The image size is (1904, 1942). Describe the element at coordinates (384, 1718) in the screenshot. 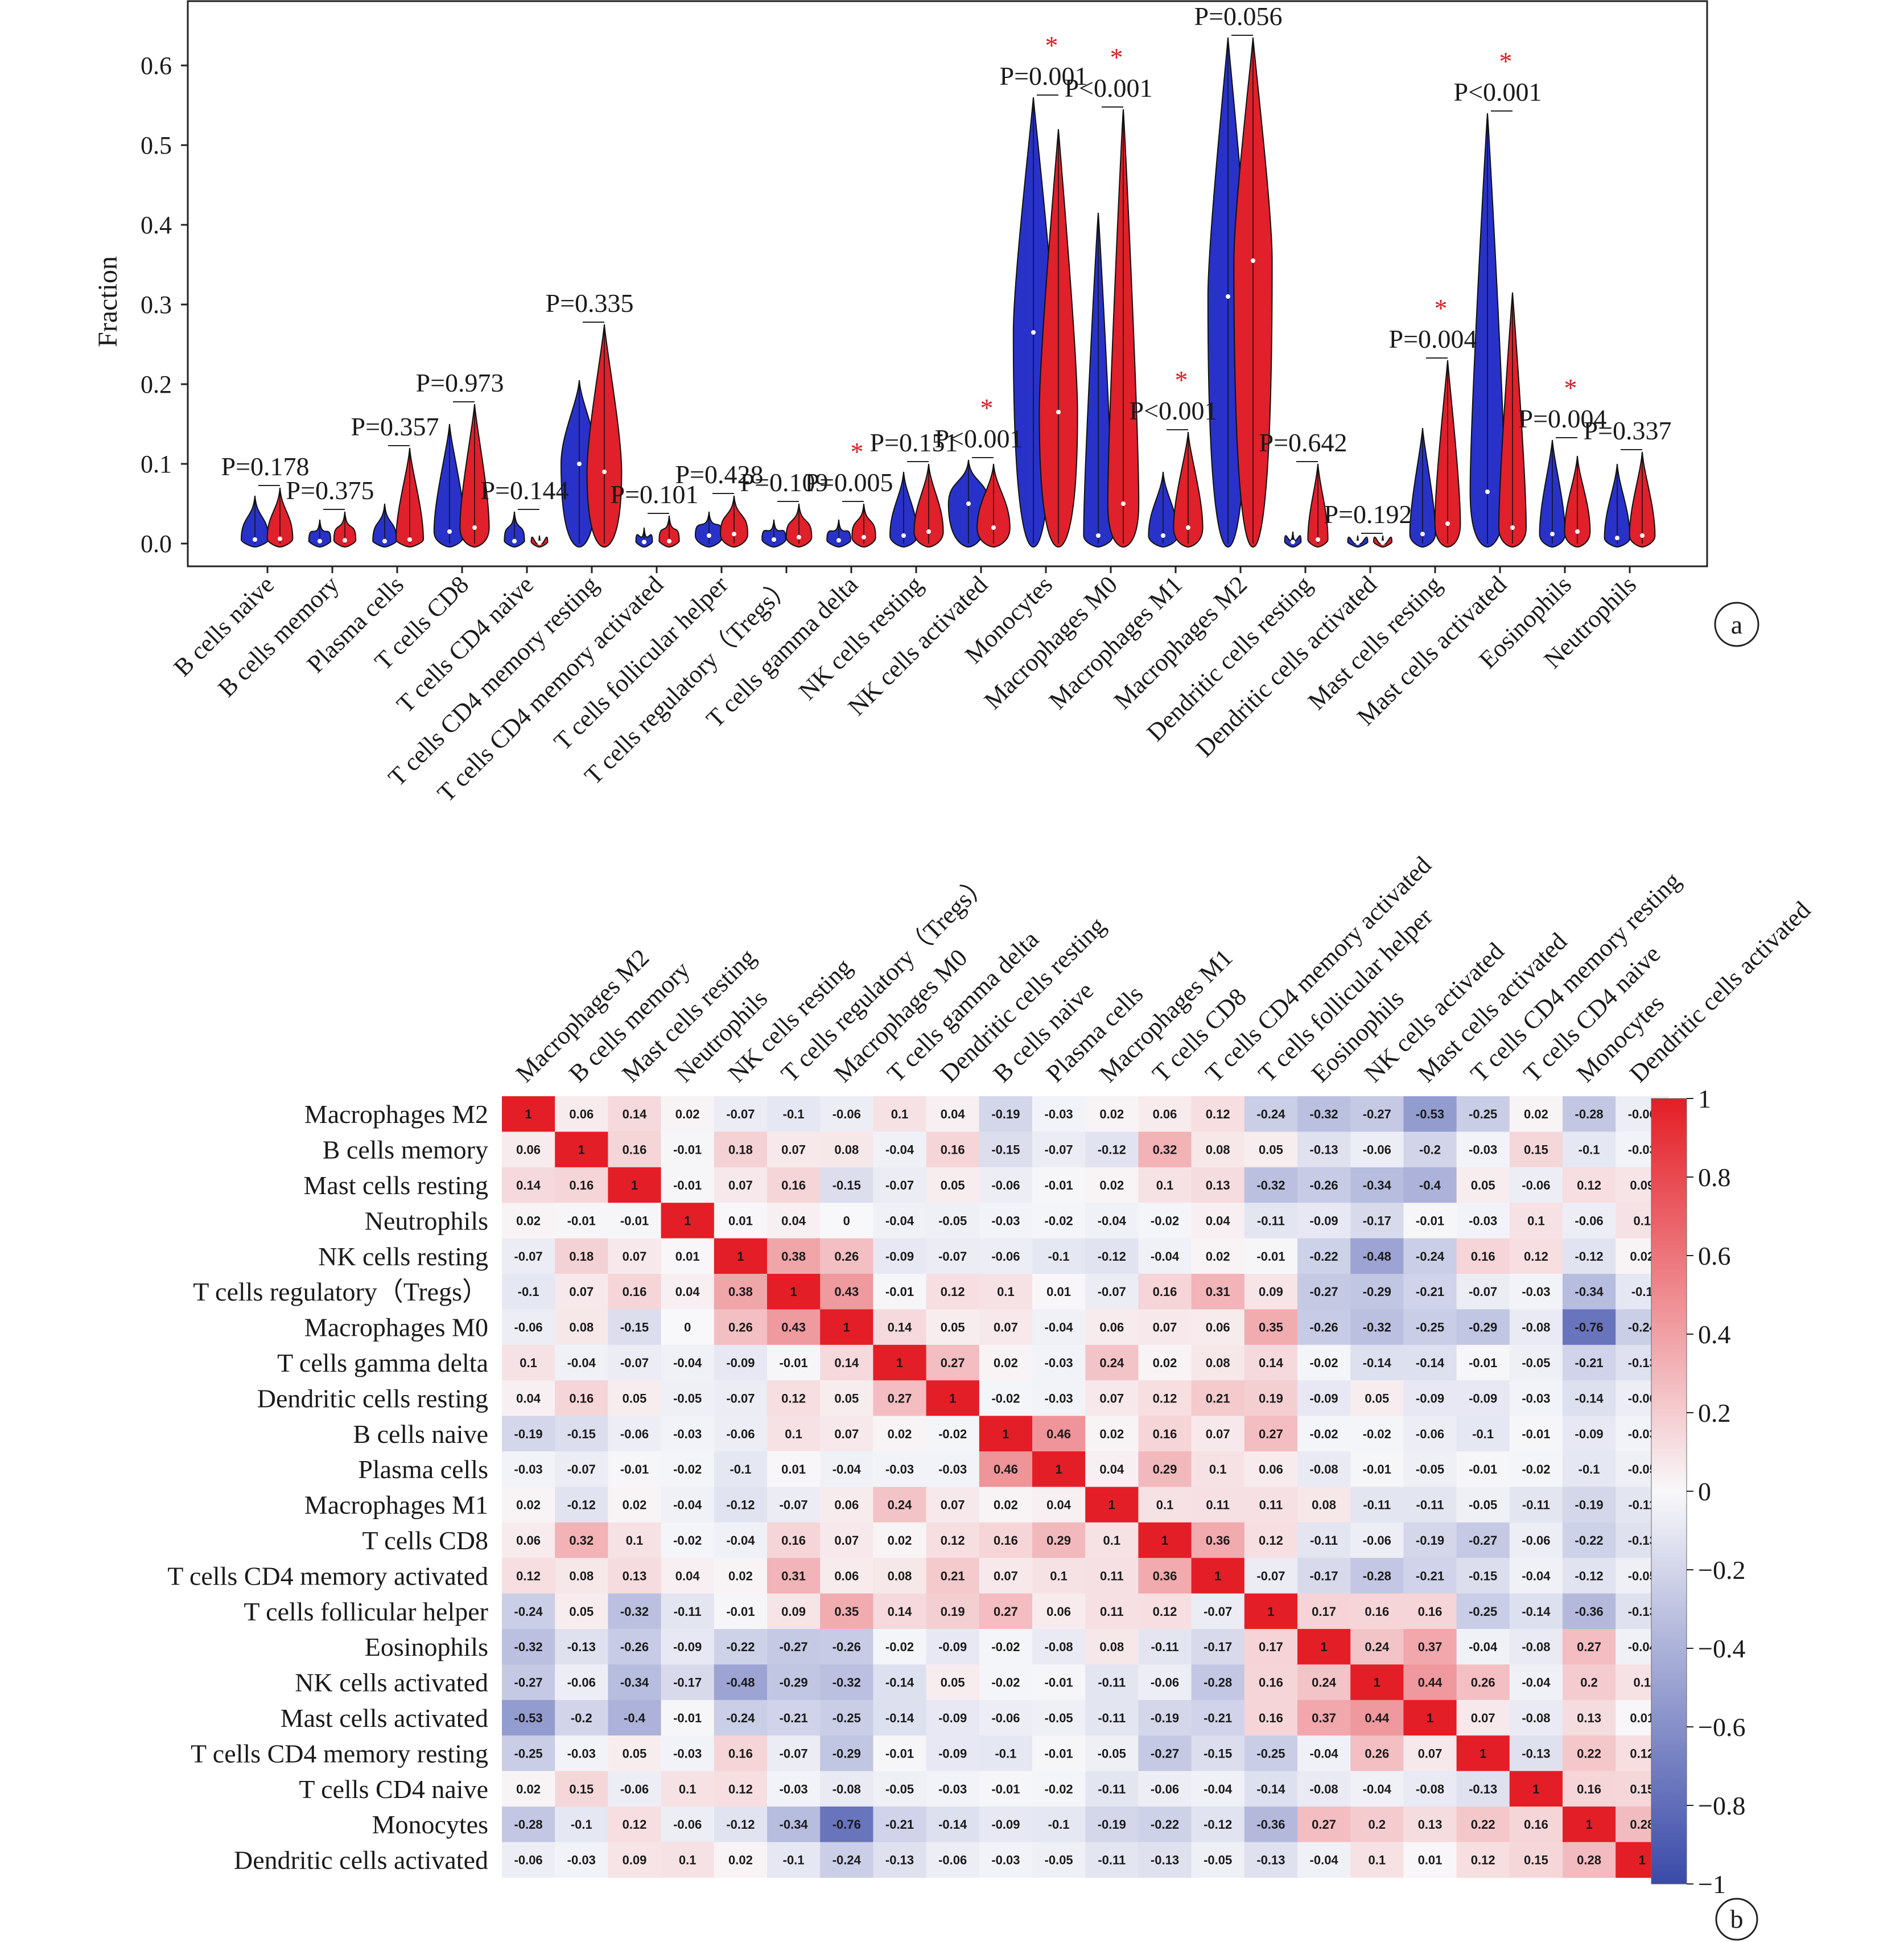

I see `heatmap-row-label: Mast cells activated` at that location.